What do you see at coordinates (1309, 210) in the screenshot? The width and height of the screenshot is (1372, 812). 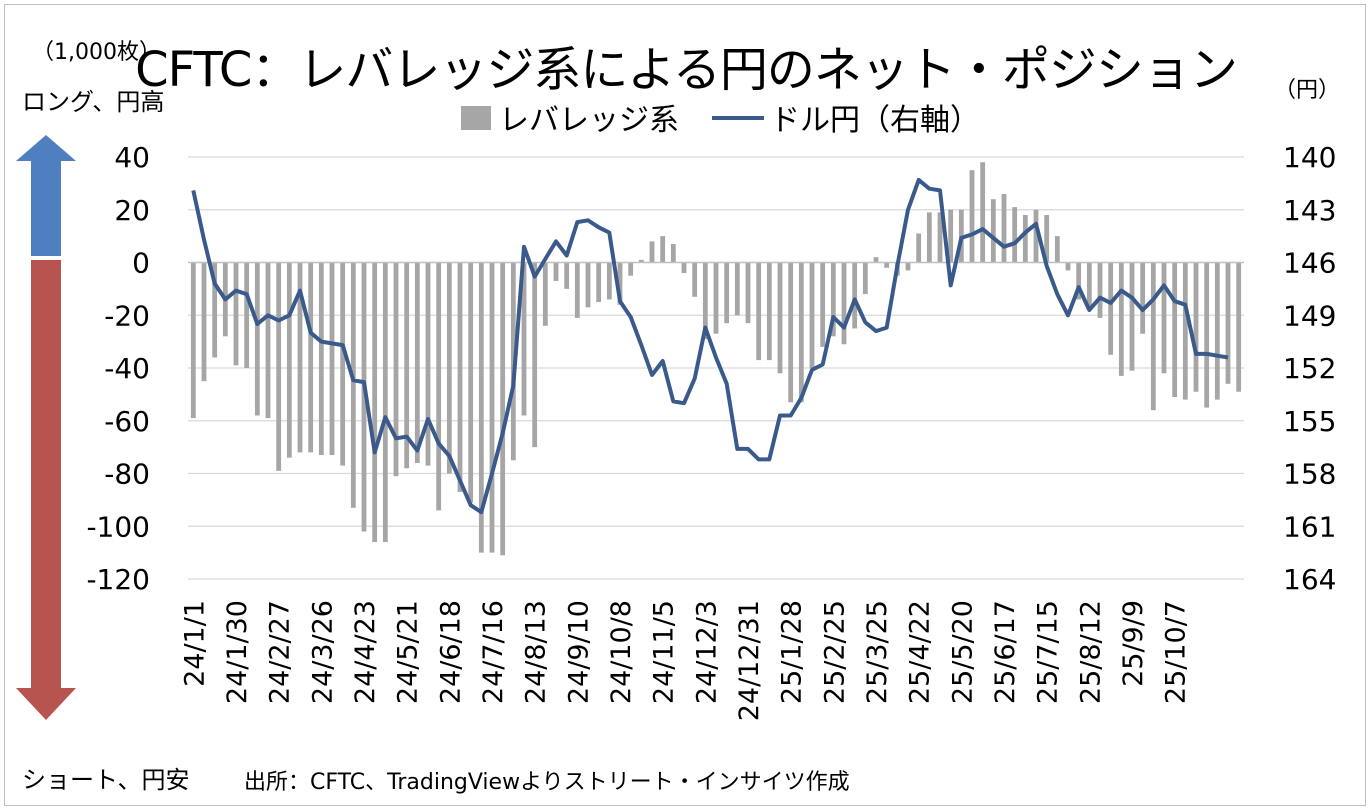 I see `right-tick-label: 143` at bounding box center [1309, 210].